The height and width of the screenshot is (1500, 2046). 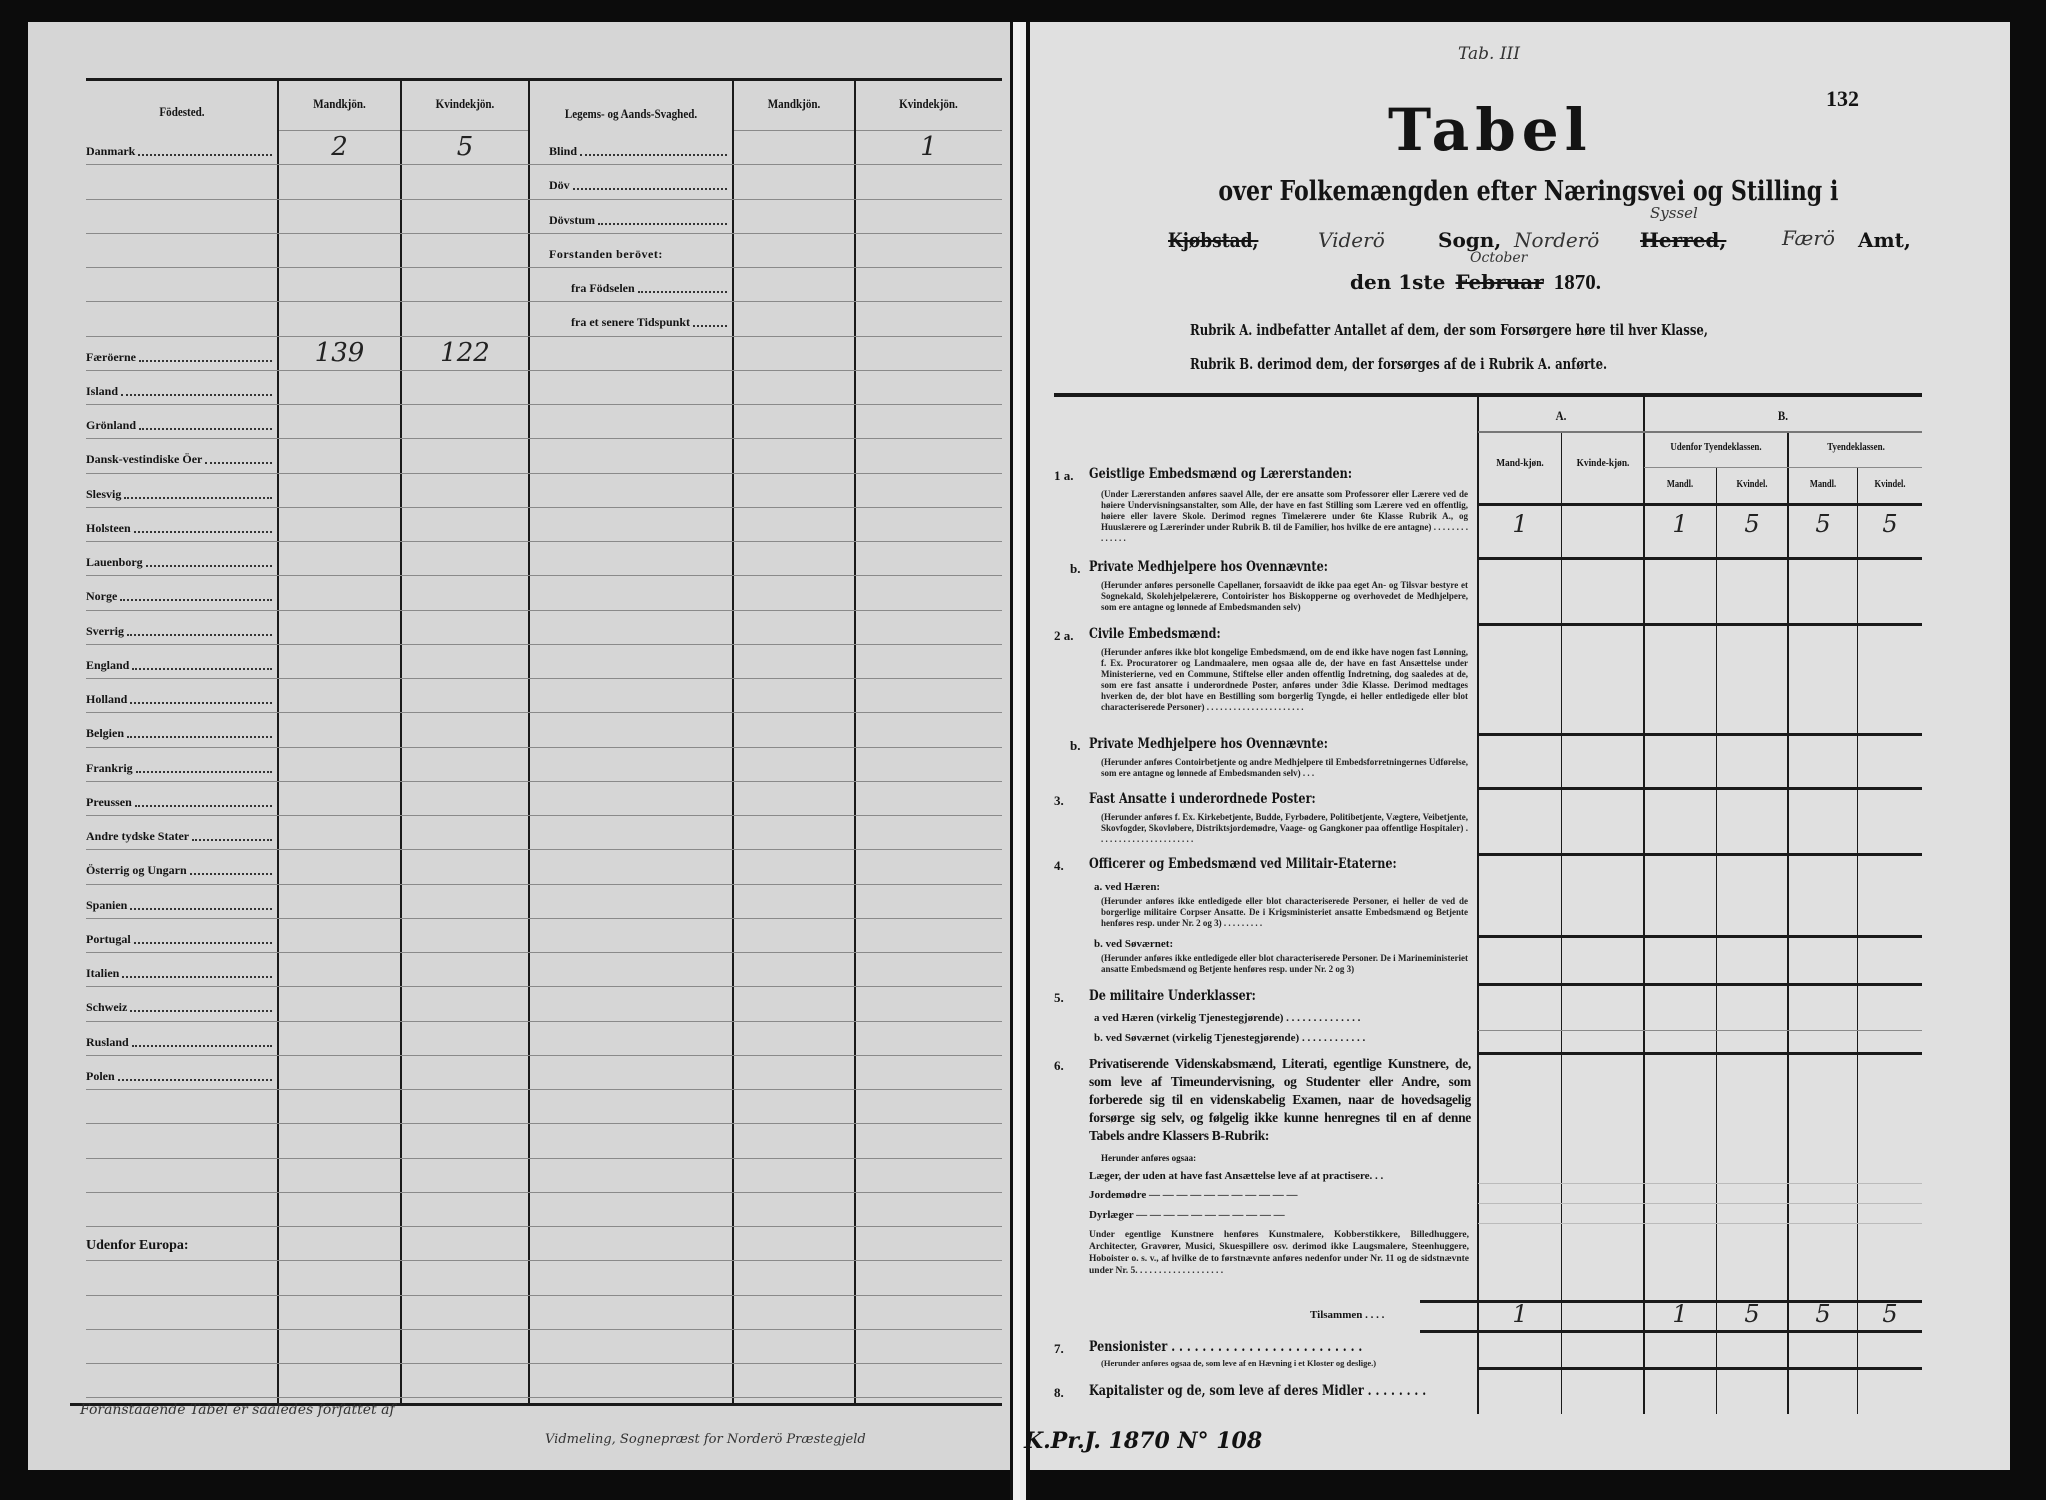 I want to click on birthplace-label: Færöerne, so click(x=180, y=357).